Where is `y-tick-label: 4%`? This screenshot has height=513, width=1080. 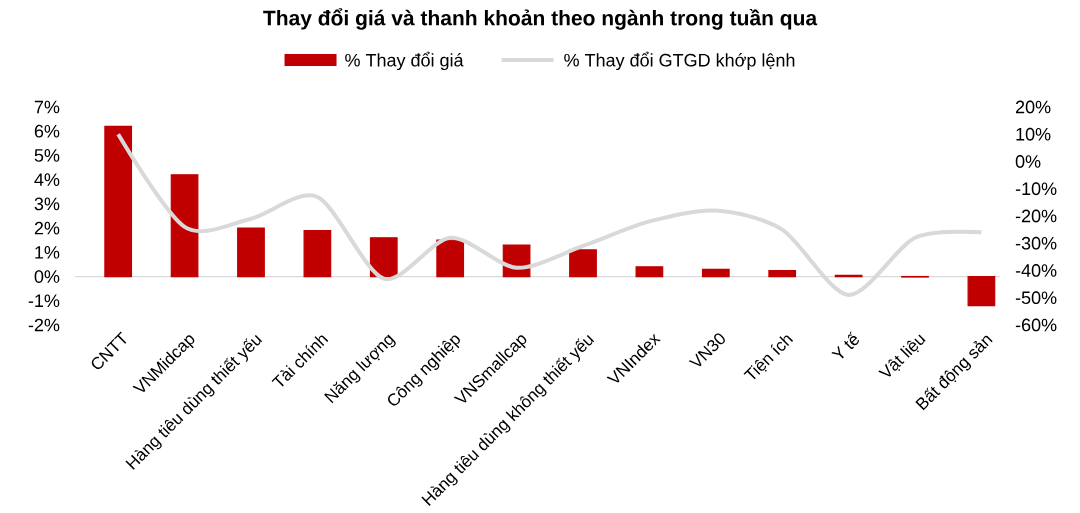 y-tick-label: 4% is located at coordinates (47, 179).